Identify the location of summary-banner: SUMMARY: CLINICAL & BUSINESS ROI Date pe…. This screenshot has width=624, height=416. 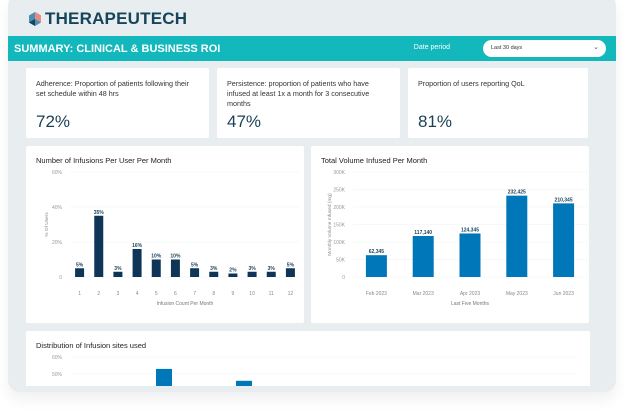
(312, 48).